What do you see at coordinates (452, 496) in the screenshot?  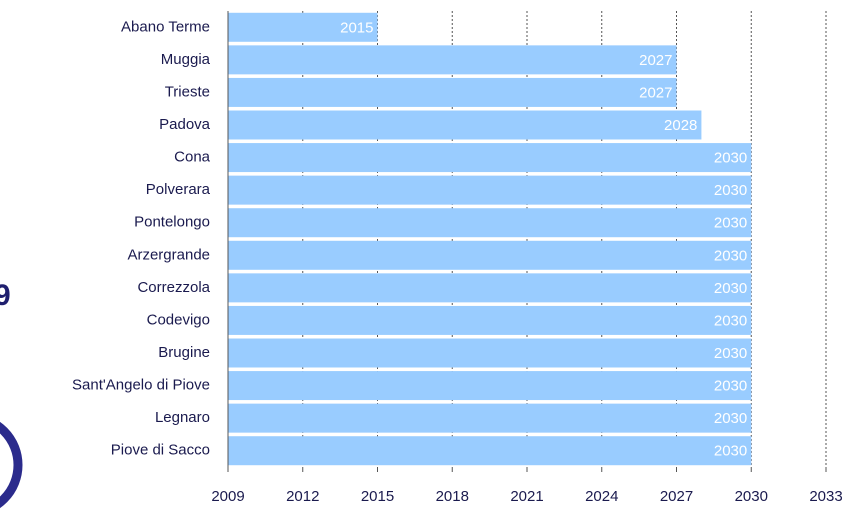 I see `x-tick-label: 2018` at bounding box center [452, 496].